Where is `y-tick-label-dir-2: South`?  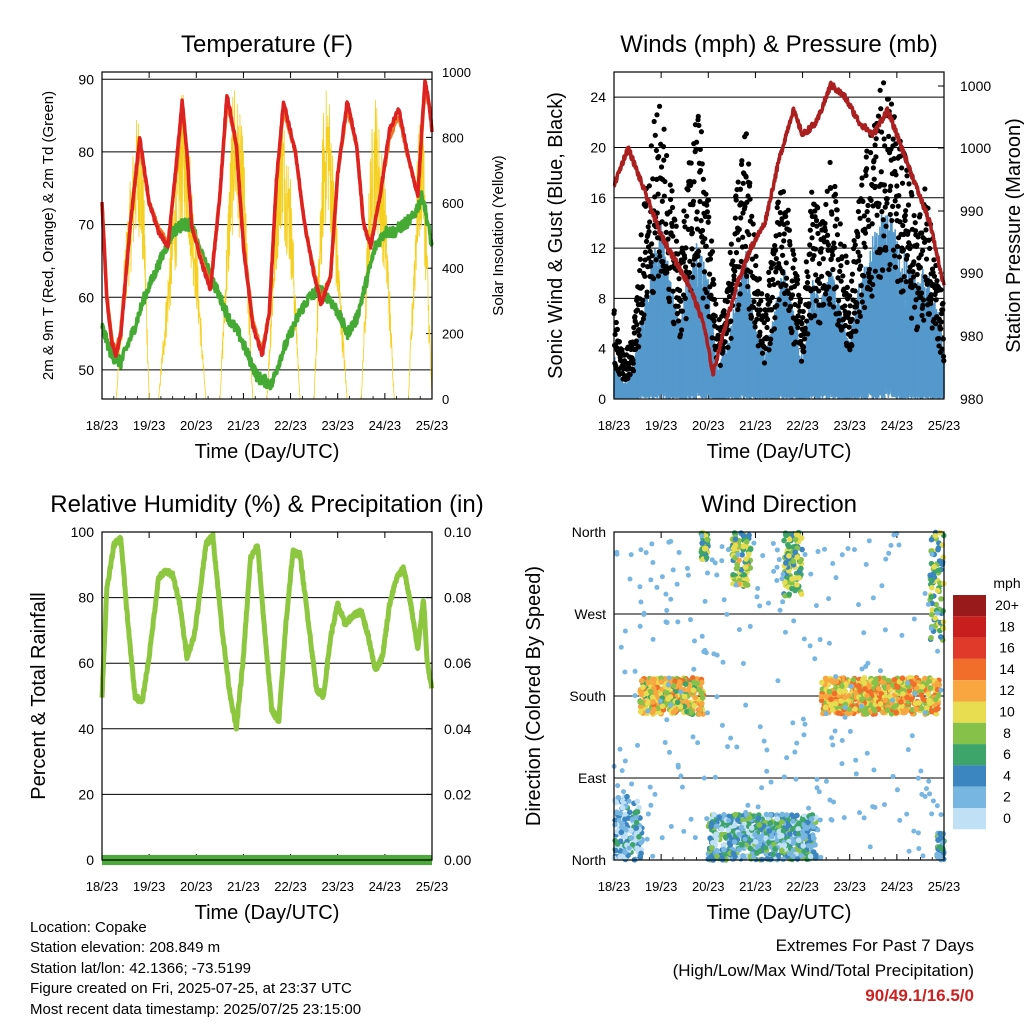
y-tick-label-dir-2: South is located at coordinates (587, 696).